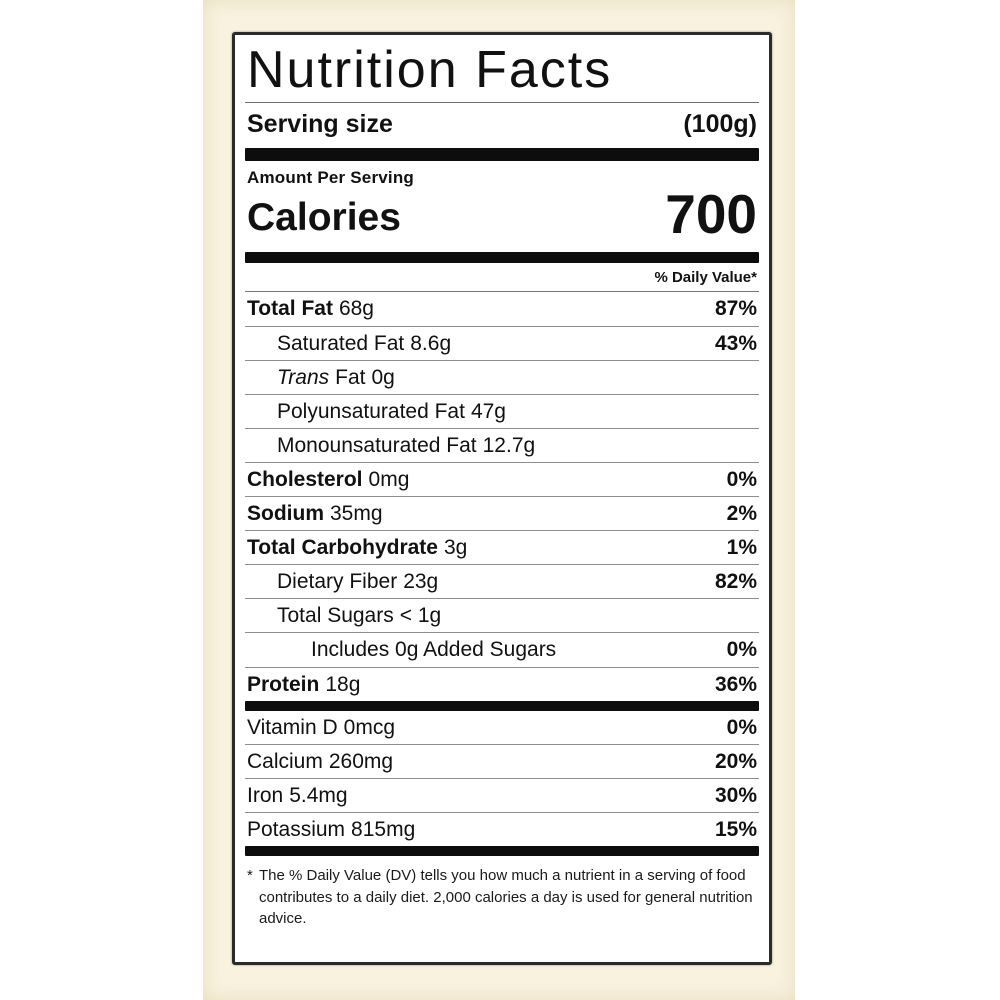 This screenshot has height=1000, width=1000. What do you see at coordinates (502, 796) in the screenshot?
I see `micronutrient-row-iron: Iron 5.4mg 30%` at bounding box center [502, 796].